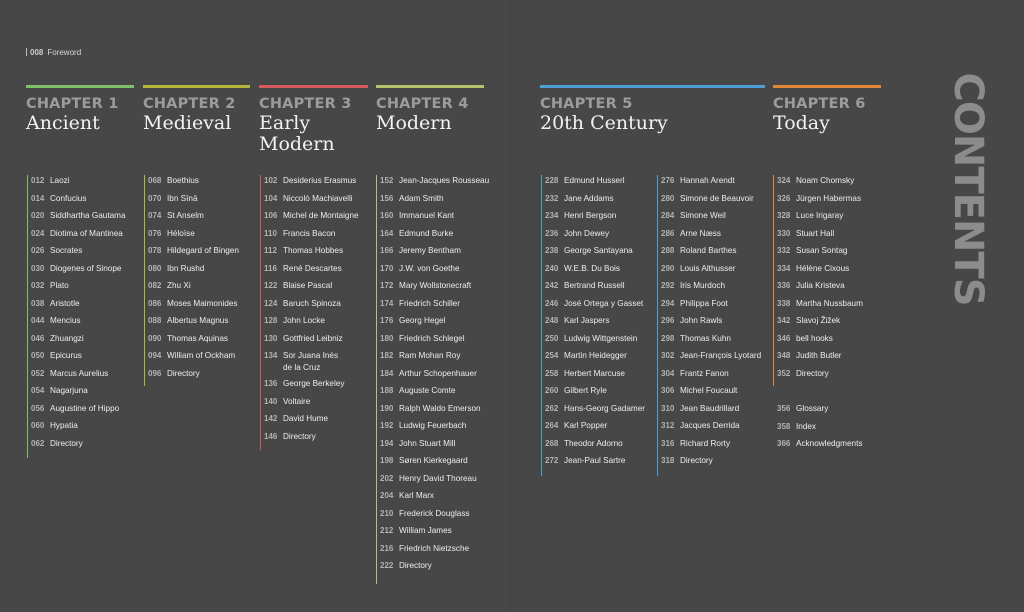 Image resolution: width=1024 pixels, height=612 pixels. What do you see at coordinates (593, 237) in the screenshot?
I see `toc-entry: 236 John Dewey` at bounding box center [593, 237].